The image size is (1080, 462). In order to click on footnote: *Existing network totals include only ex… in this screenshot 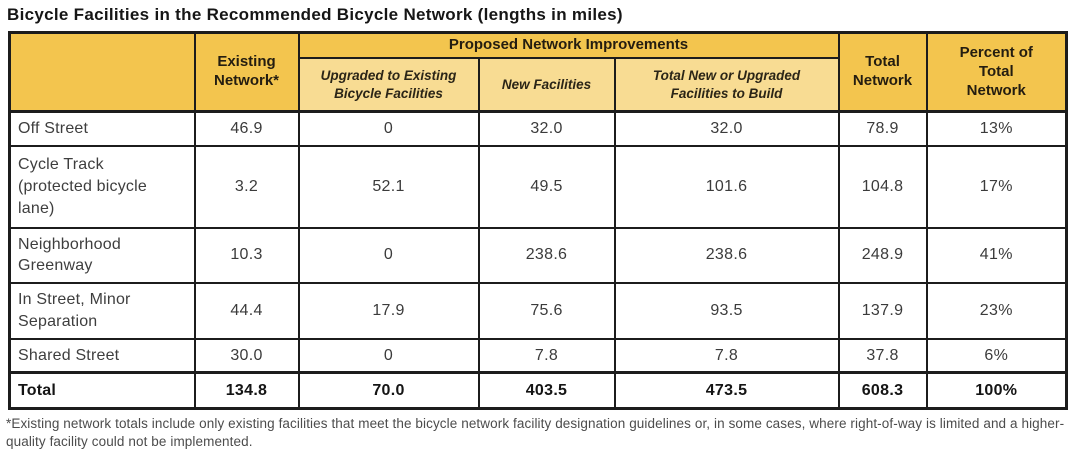, I will do `click(535, 432)`.